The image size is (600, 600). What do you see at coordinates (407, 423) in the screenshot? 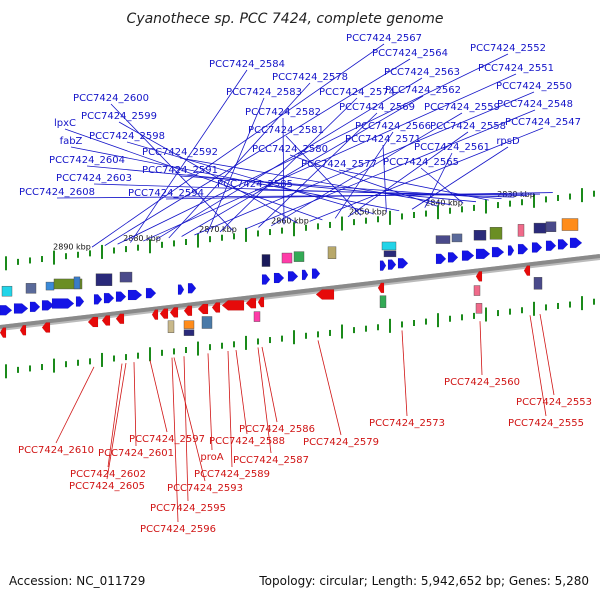
I see `reverse-gene-label: PCC7424_2573` at bounding box center [407, 423].